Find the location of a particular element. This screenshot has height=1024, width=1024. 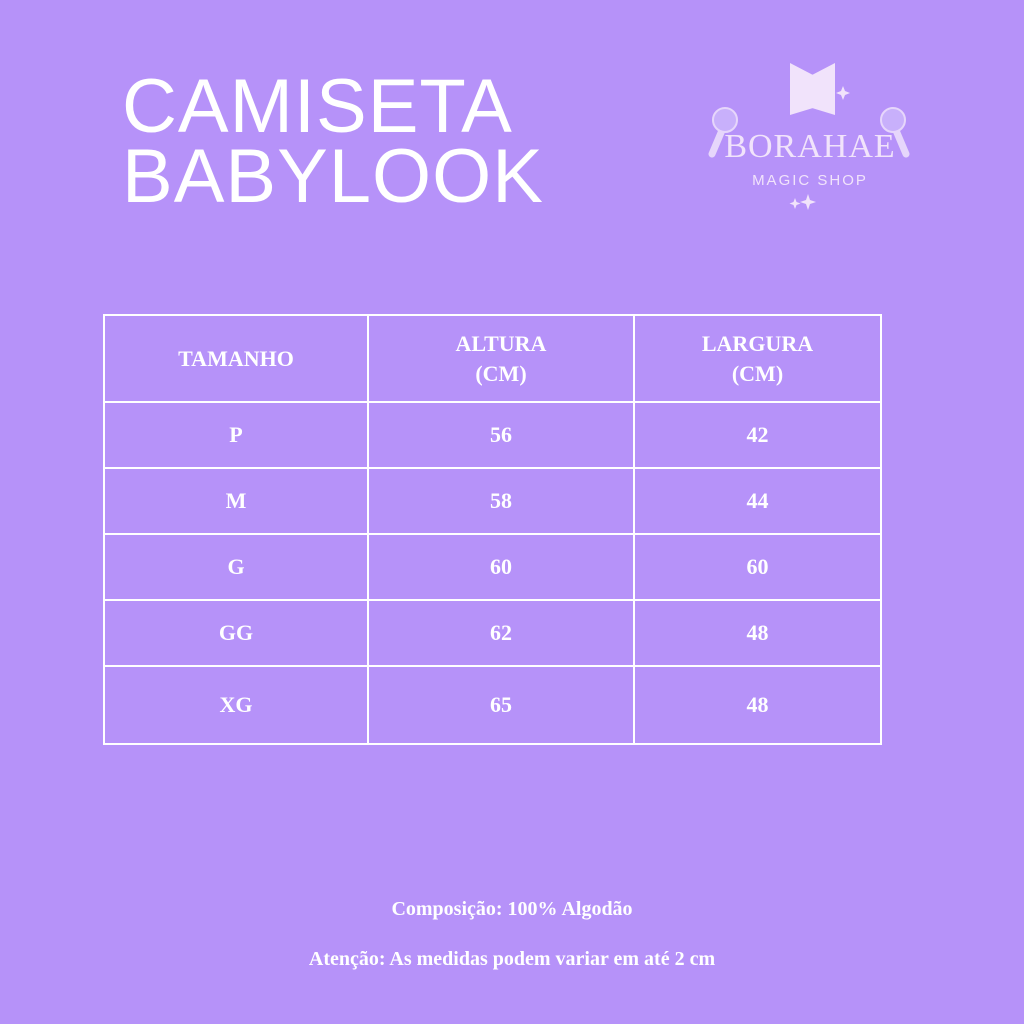

logo-brand-text: BORAHAE is located at coordinates (810, 146).